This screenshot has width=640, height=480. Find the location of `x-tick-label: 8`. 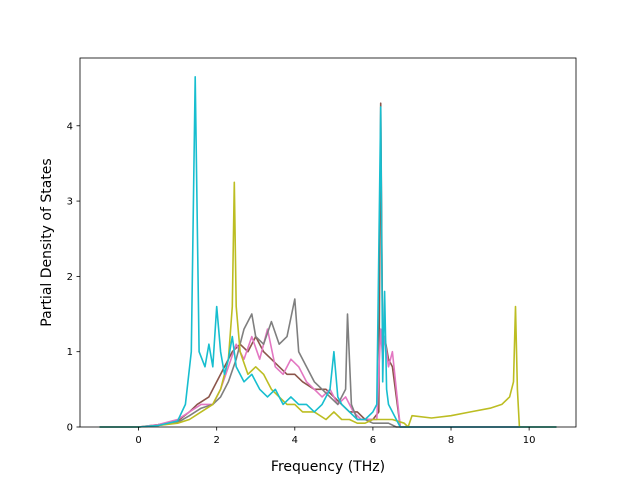

x-tick-label: 8 is located at coordinates (451, 440).